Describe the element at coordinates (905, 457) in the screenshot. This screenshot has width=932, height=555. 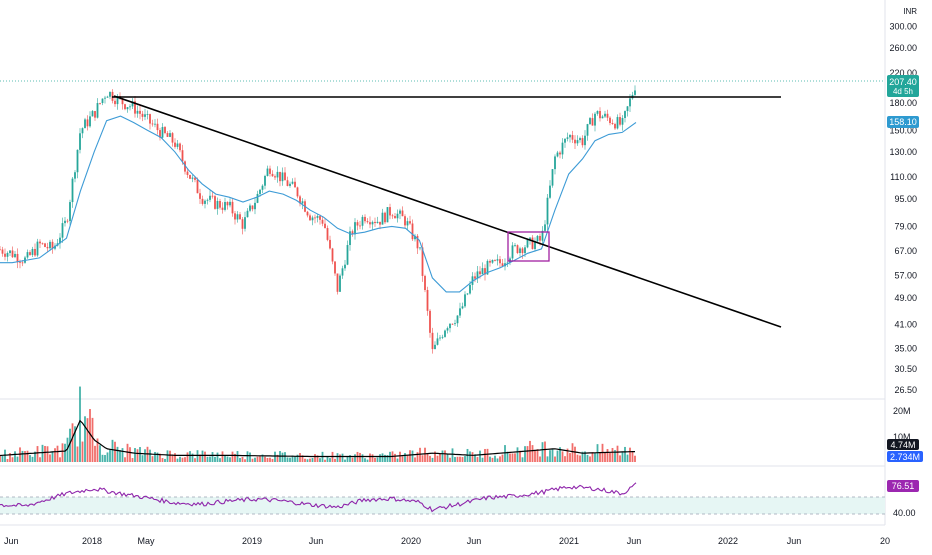
I see `volume-ma-value: 2.734M` at that location.